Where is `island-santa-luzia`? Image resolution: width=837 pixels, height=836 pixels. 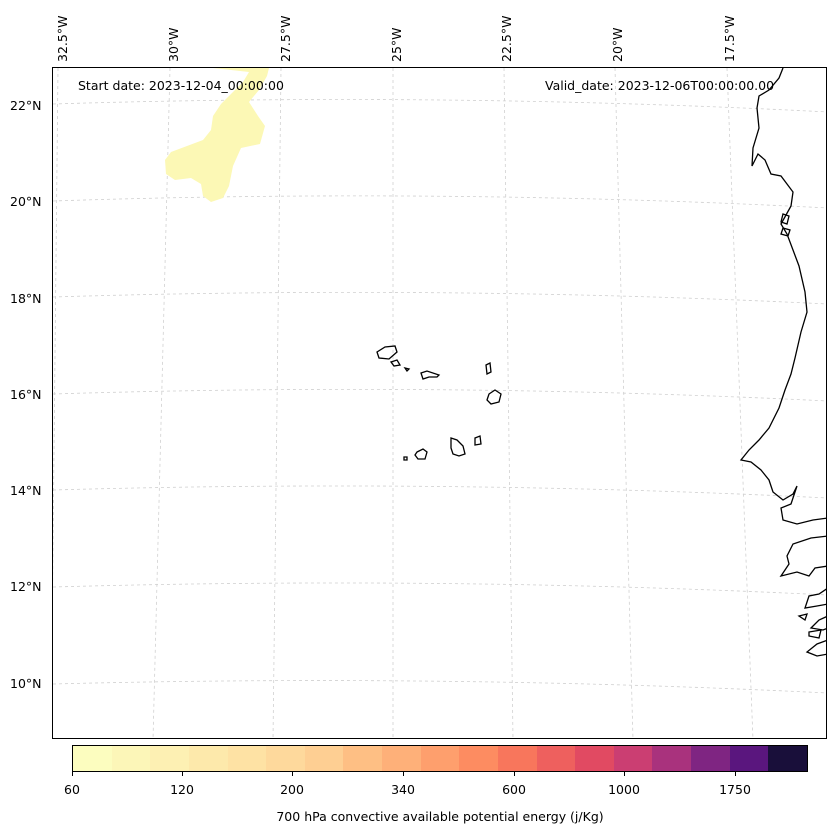
island-santa-luzia is located at coordinates (407, 369).